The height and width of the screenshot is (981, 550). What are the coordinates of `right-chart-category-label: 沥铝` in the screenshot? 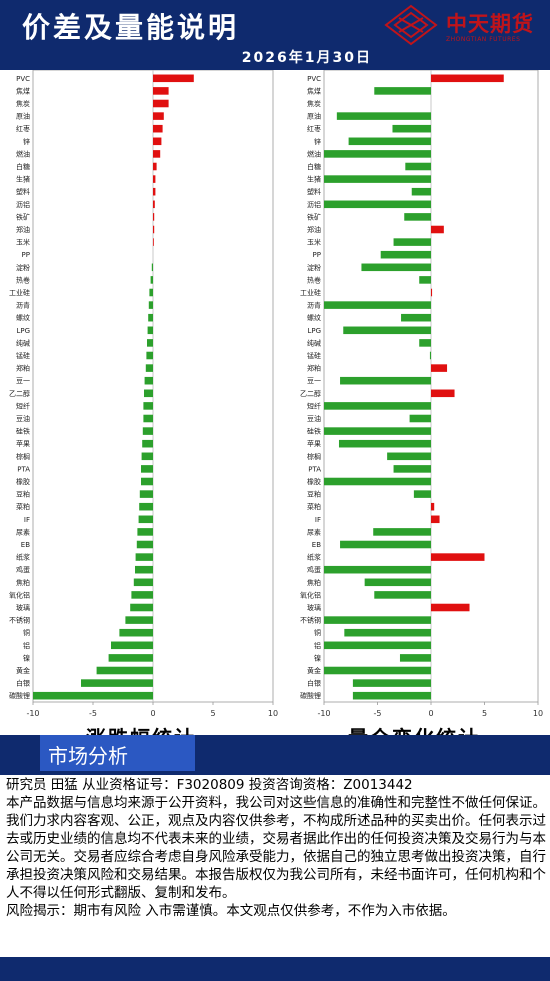 It's located at (314, 204).